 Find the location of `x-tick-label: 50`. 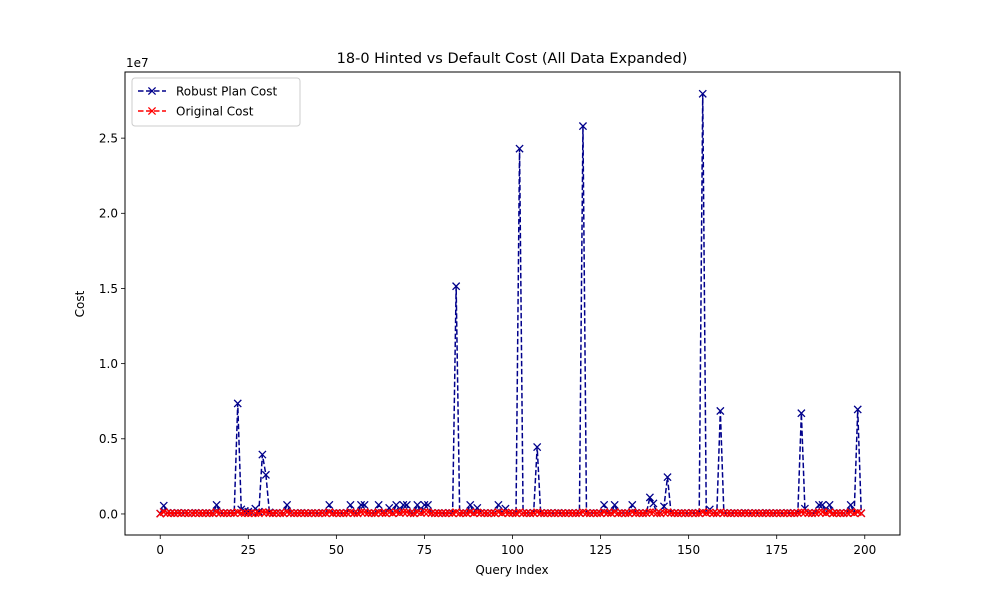

x-tick-label: 50 is located at coordinates (336, 550).